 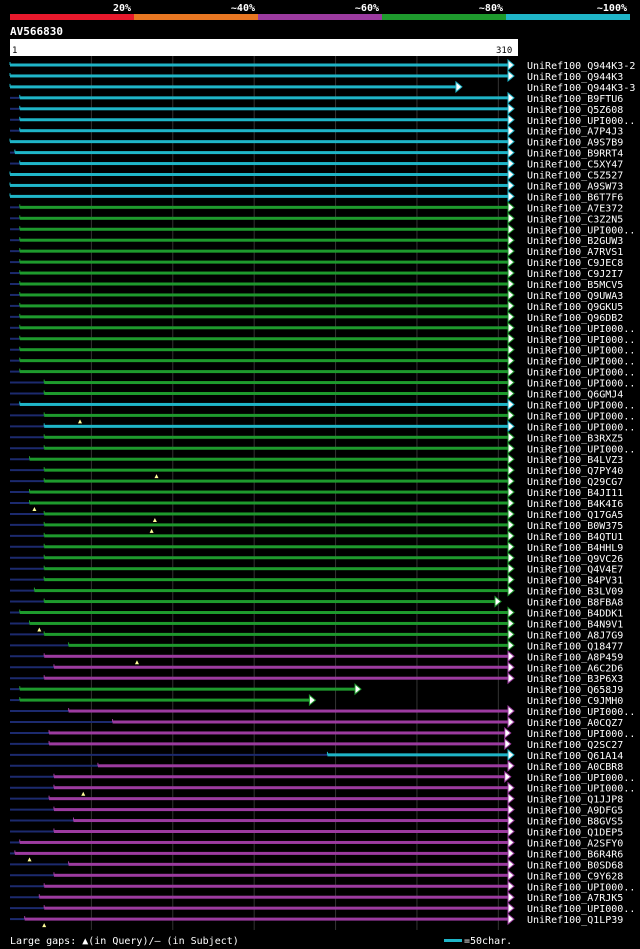 I want to click on hit-label: UniRef100_Q1JJP8, so click(x=575, y=800).